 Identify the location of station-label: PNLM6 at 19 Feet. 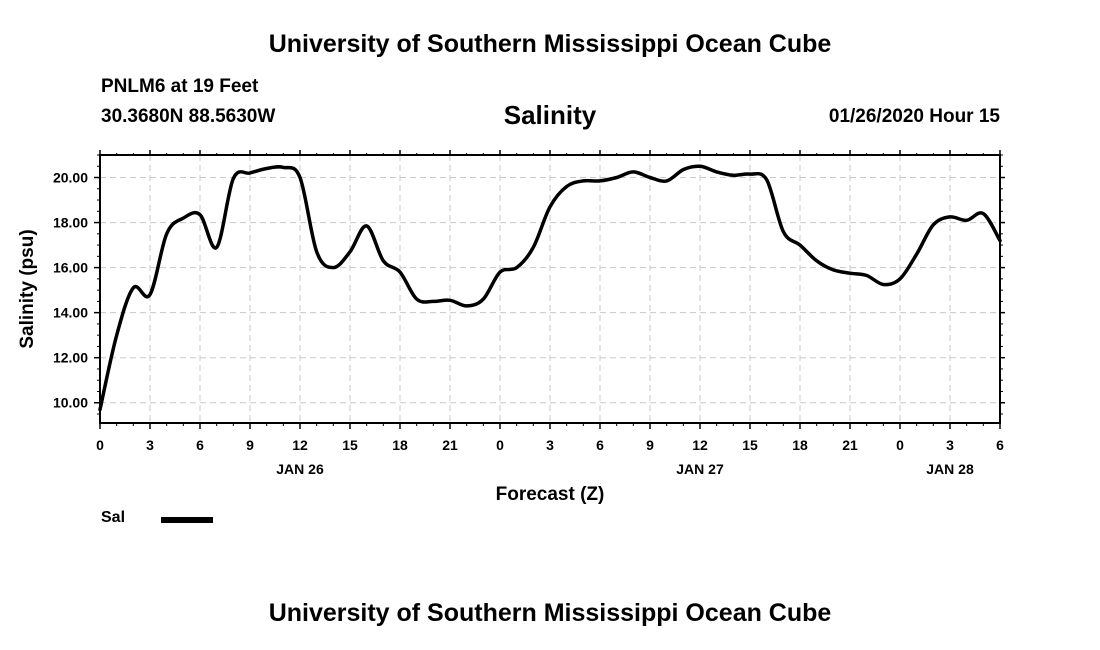
(180, 86).